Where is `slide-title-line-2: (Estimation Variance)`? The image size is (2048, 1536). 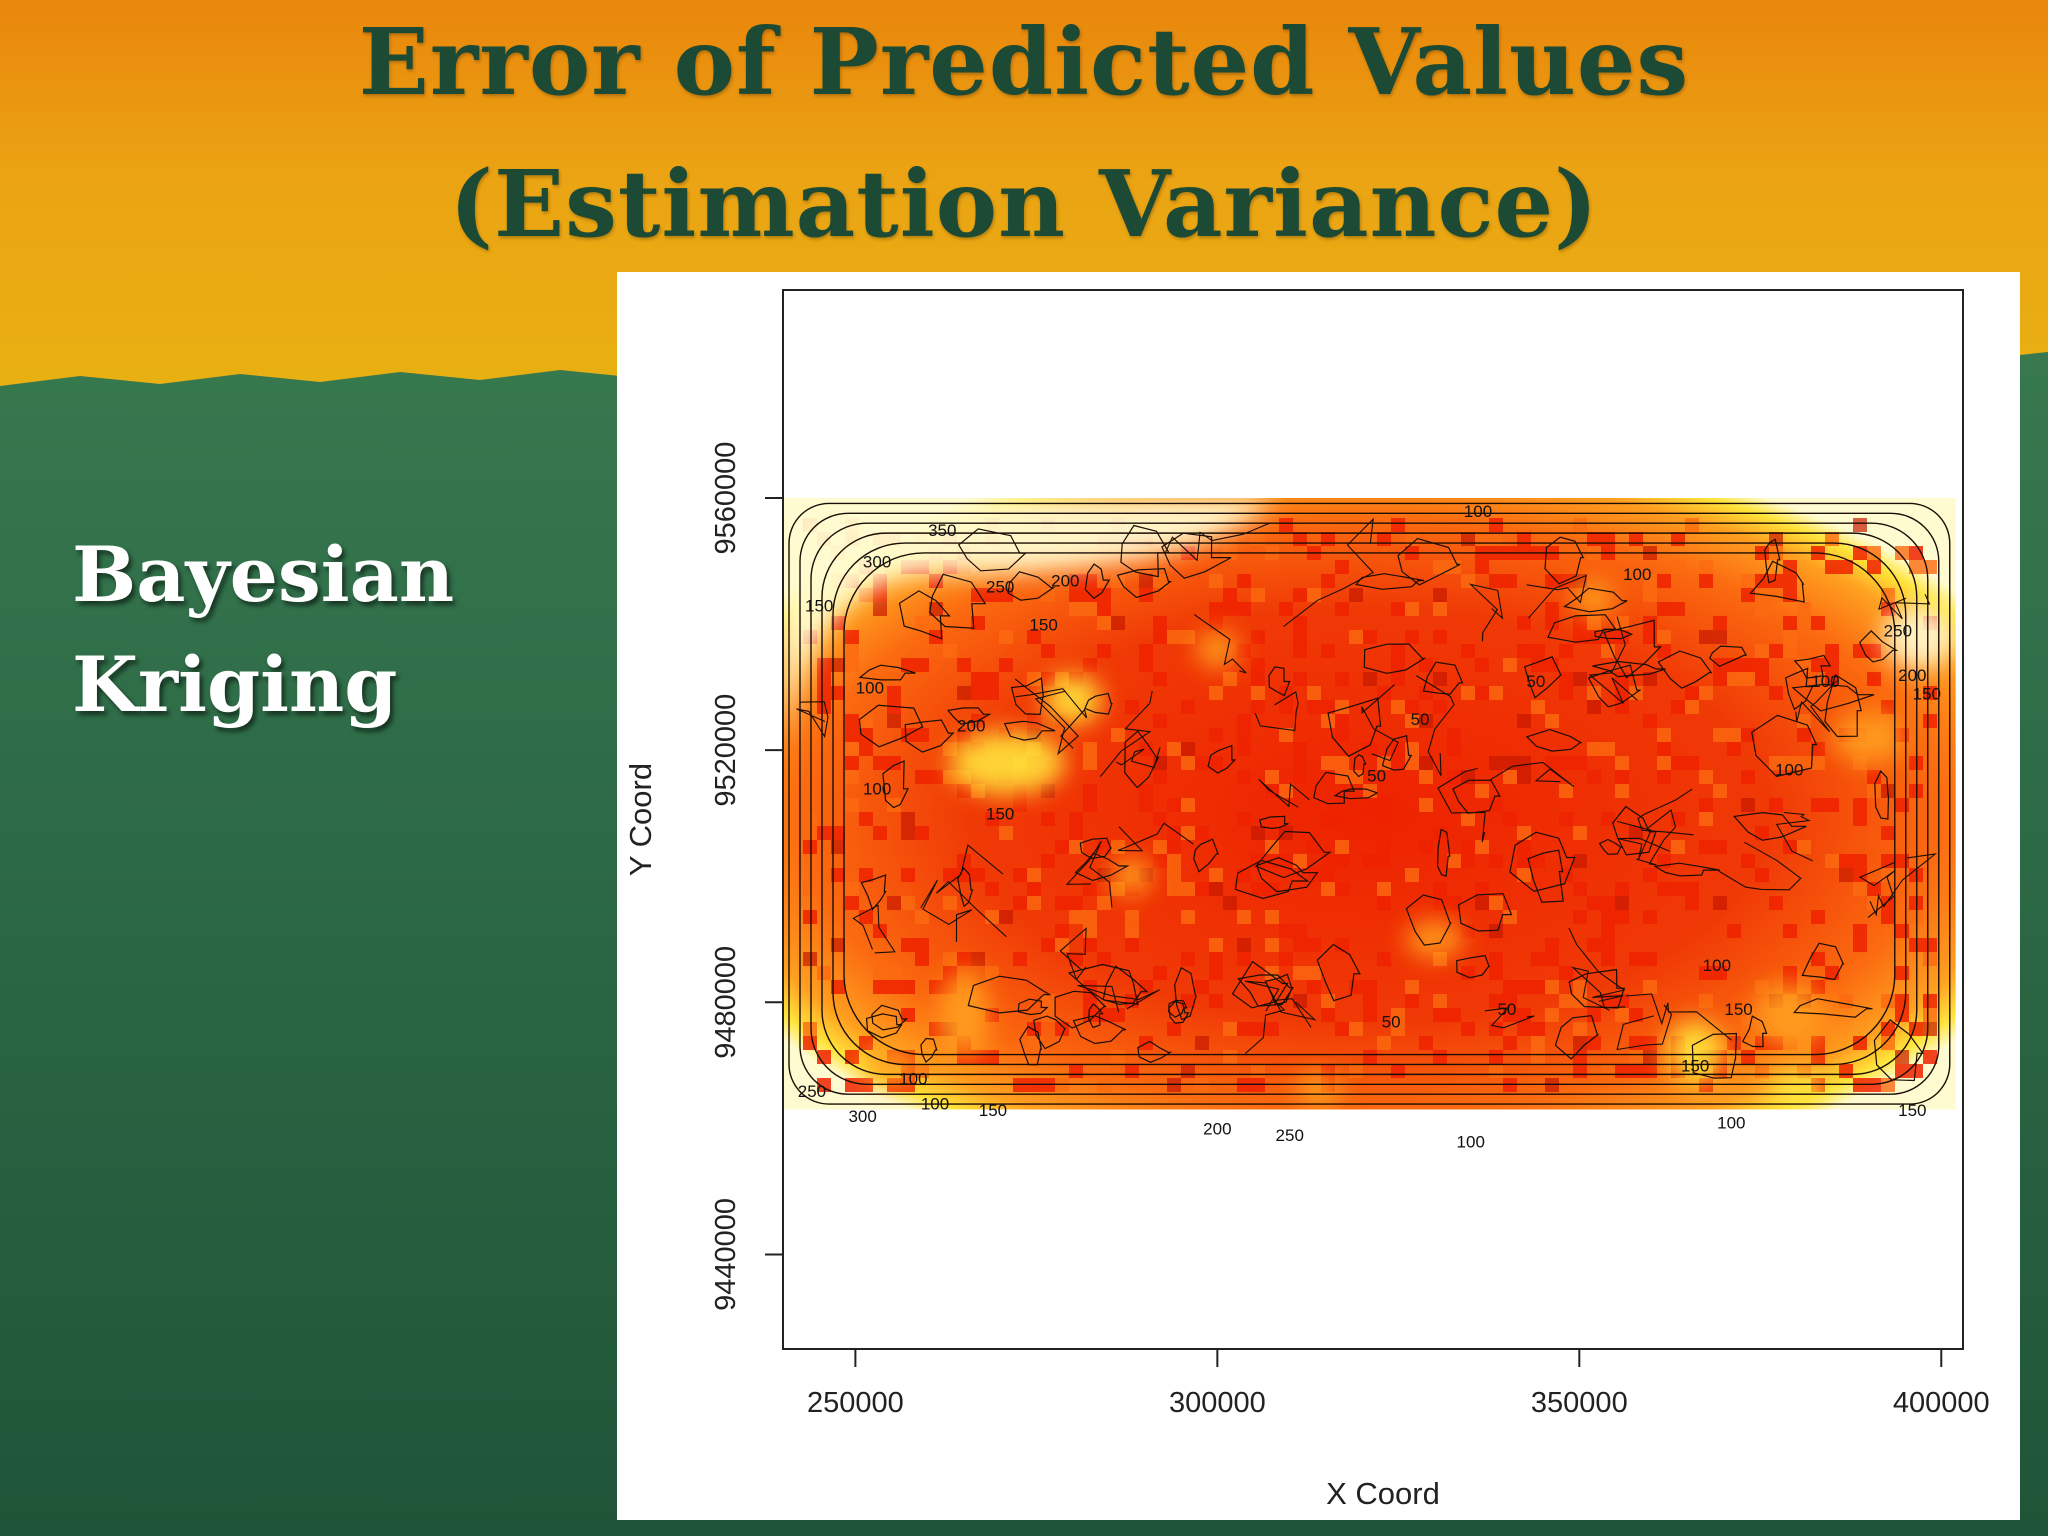
slide-title-line-2: (Estimation Variance) is located at coordinates (1024, 204).